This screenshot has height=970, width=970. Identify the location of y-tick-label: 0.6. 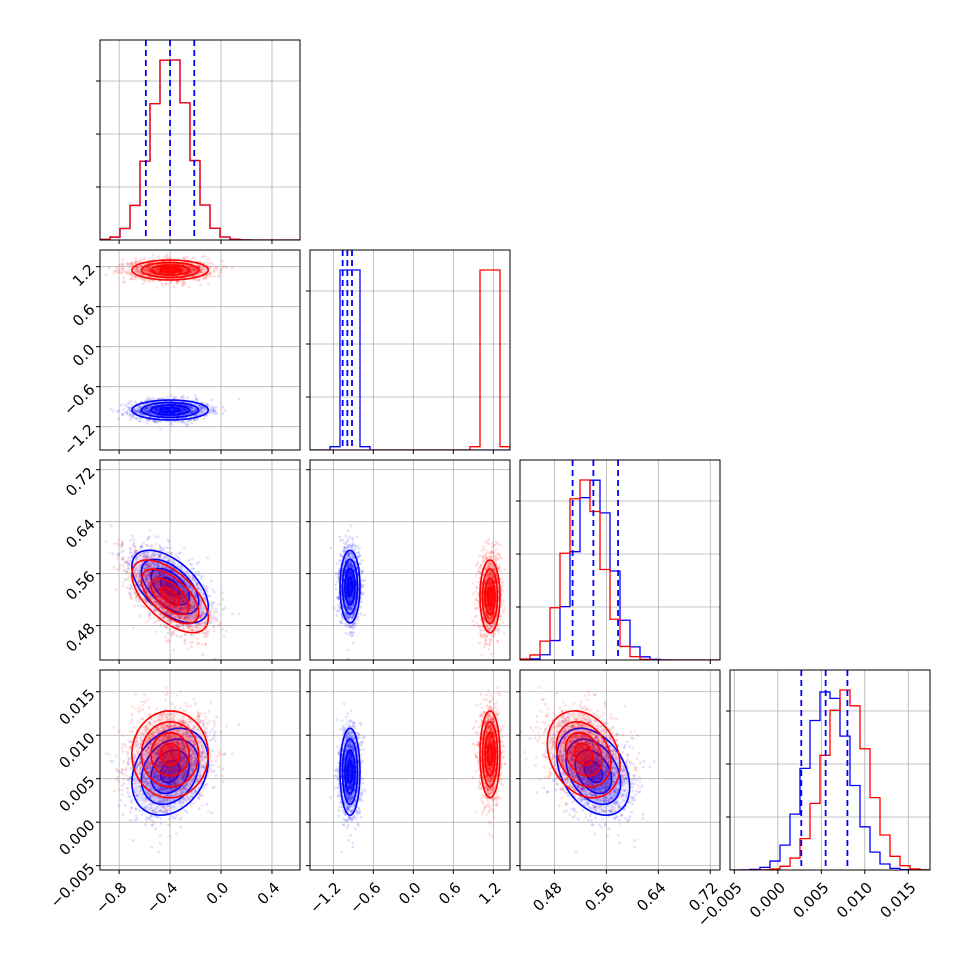
(84, 315).